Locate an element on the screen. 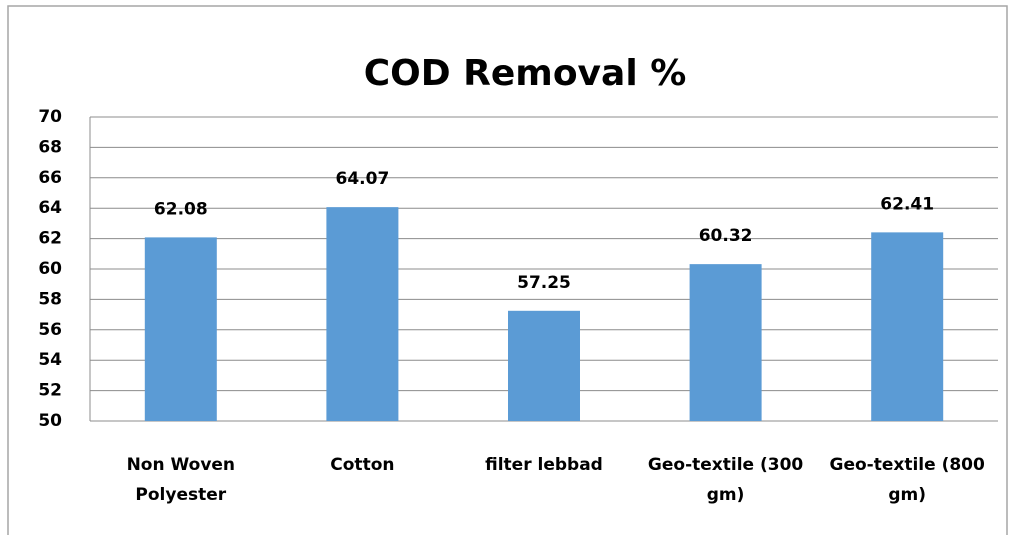  data-label: 60.32 is located at coordinates (726, 236).